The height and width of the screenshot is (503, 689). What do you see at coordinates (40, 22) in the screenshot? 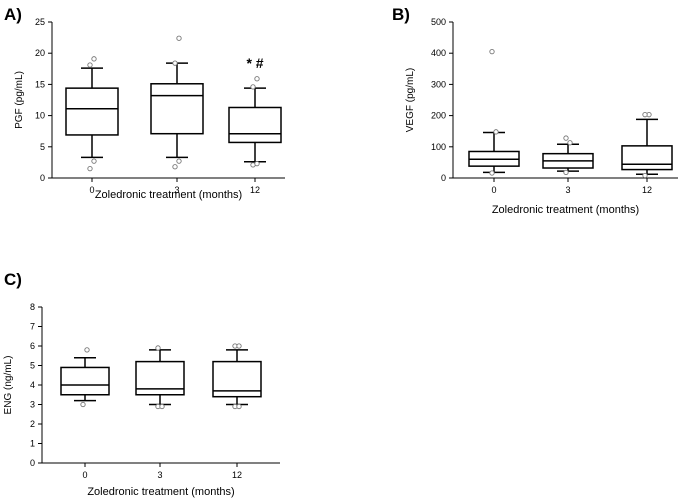
I see `y-tick-label: 25` at bounding box center [40, 22].